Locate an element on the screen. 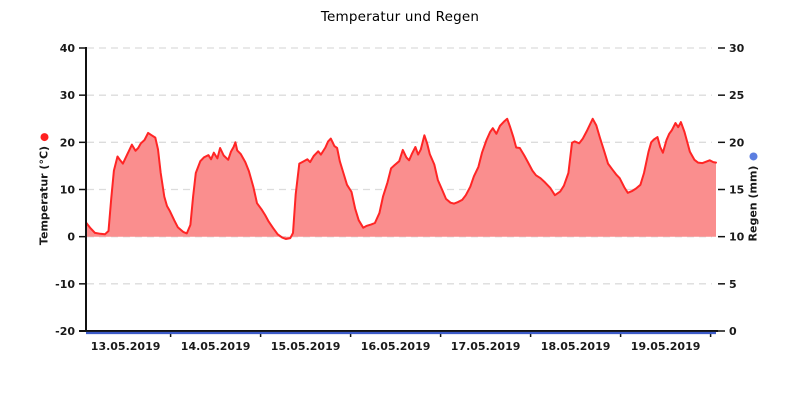 This screenshot has height=400, width=800. y-right-axis-title: Regen (mm) is located at coordinates (753, 197).